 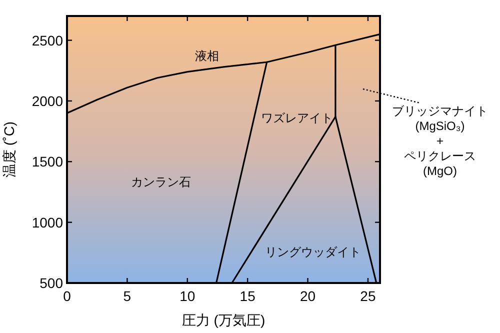 I want to click on x-tick-label: 10, so click(x=188, y=296).